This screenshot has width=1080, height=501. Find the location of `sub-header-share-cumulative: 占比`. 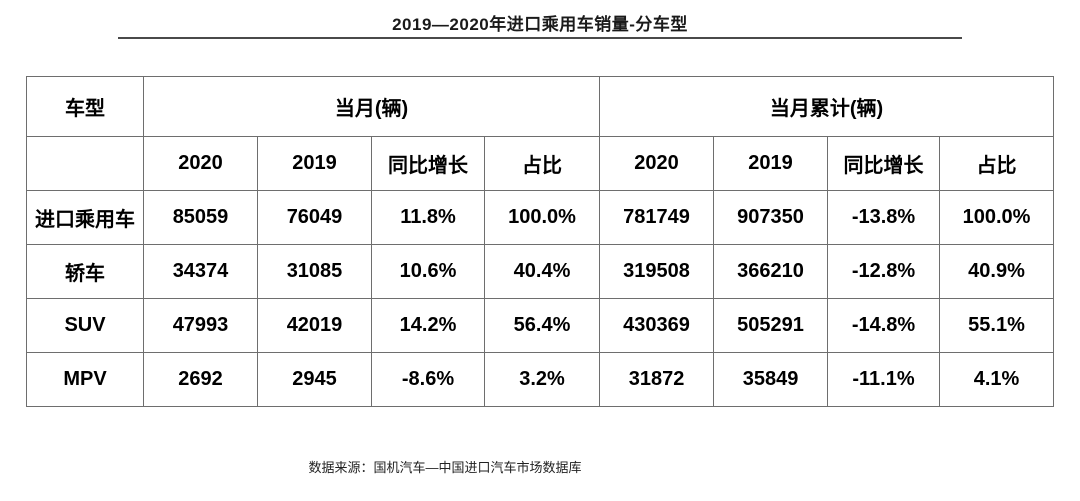

sub-header-share-cumulative: 占比 is located at coordinates (997, 163).